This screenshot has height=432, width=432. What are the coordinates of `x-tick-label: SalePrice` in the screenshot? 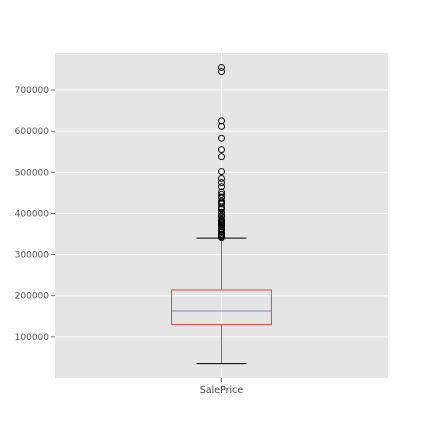 It's located at (222, 390).